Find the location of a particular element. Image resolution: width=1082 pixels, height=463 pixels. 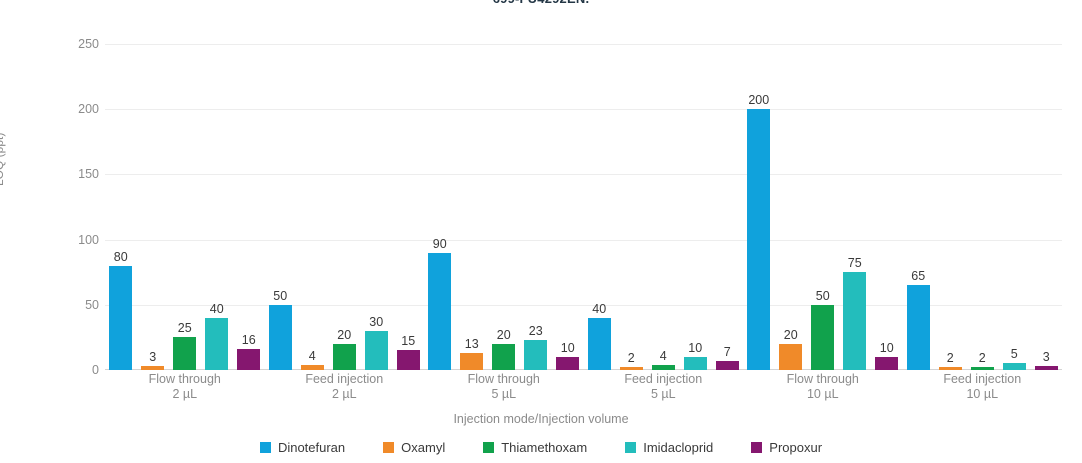

x-category-label: Feed injection 5 µL is located at coordinates (664, 387).